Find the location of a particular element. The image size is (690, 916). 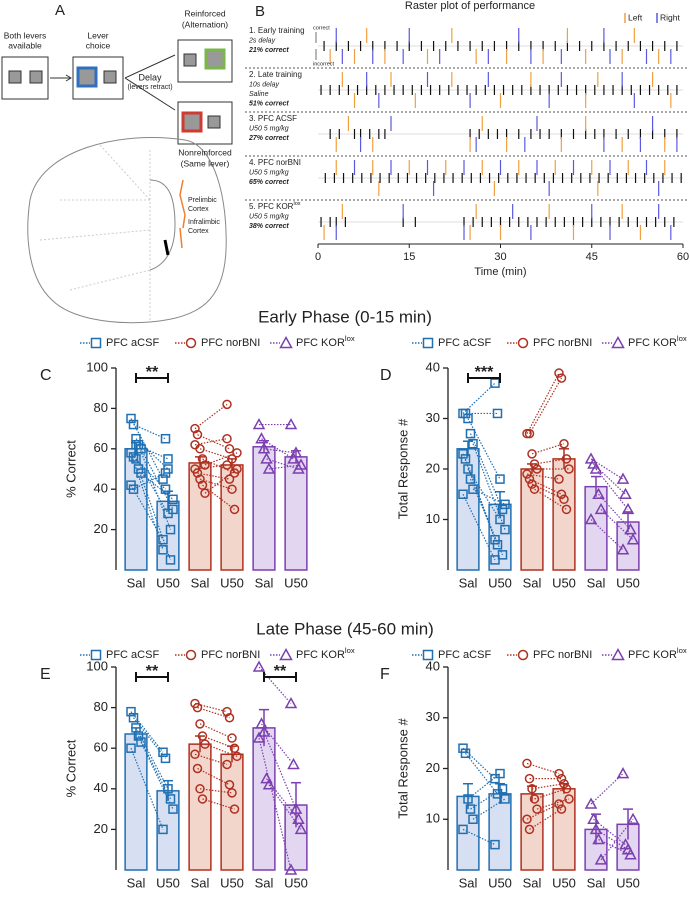

y-tick-label: 40 is located at coordinates (101, 787).